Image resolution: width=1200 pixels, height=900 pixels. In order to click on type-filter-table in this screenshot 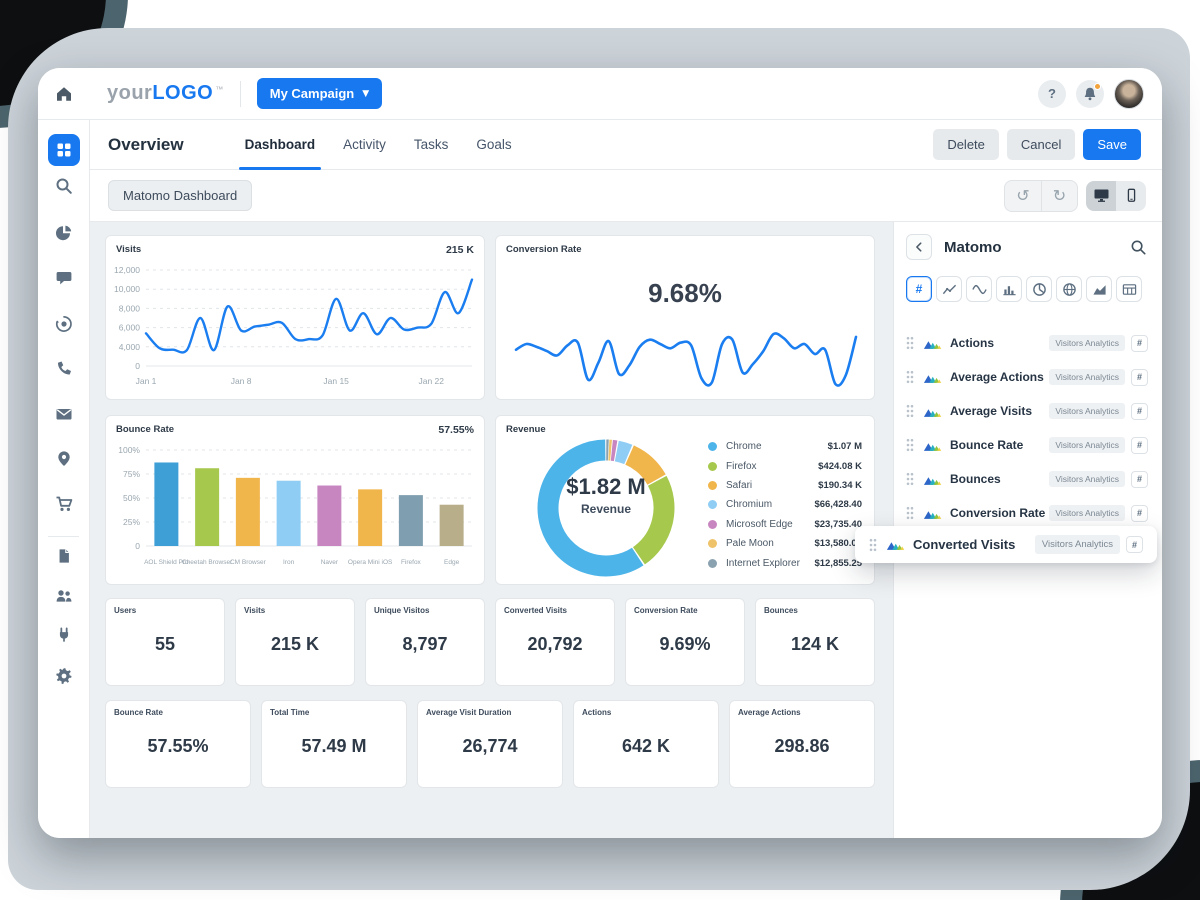, I will do `click(1129, 289)`.